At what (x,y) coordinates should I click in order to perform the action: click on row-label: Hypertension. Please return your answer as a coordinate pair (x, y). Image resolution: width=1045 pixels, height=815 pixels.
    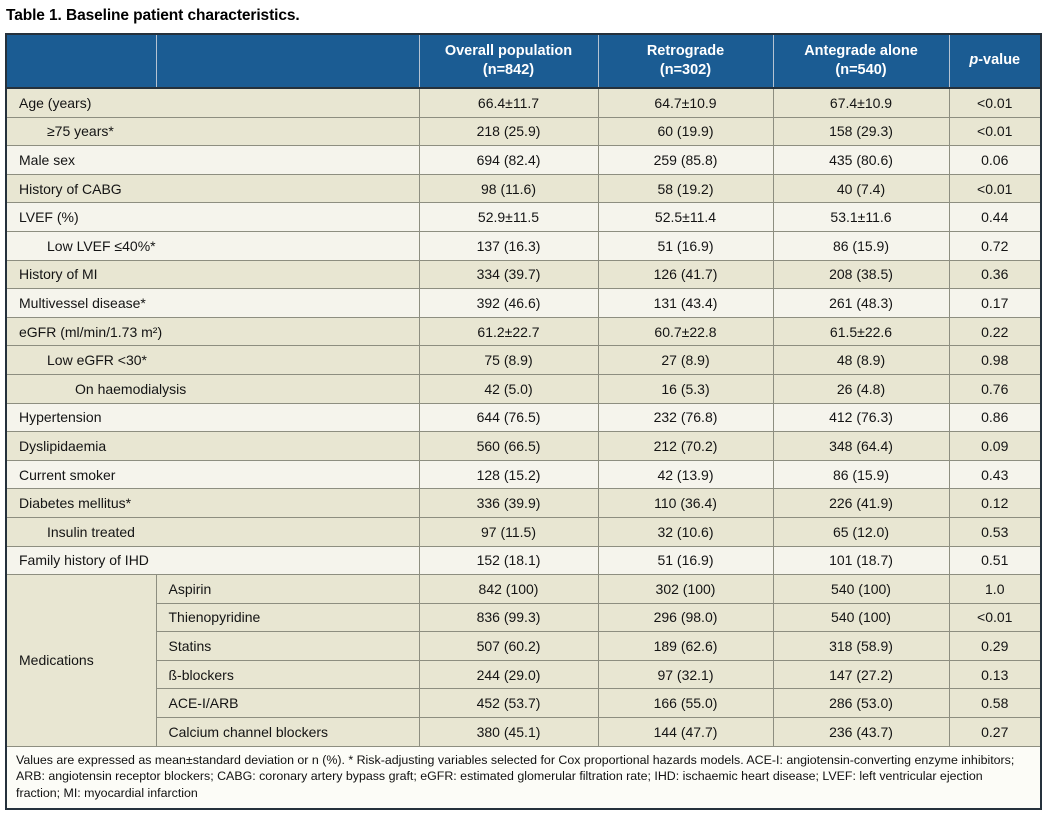
    Looking at the image, I should click on (212, 417).